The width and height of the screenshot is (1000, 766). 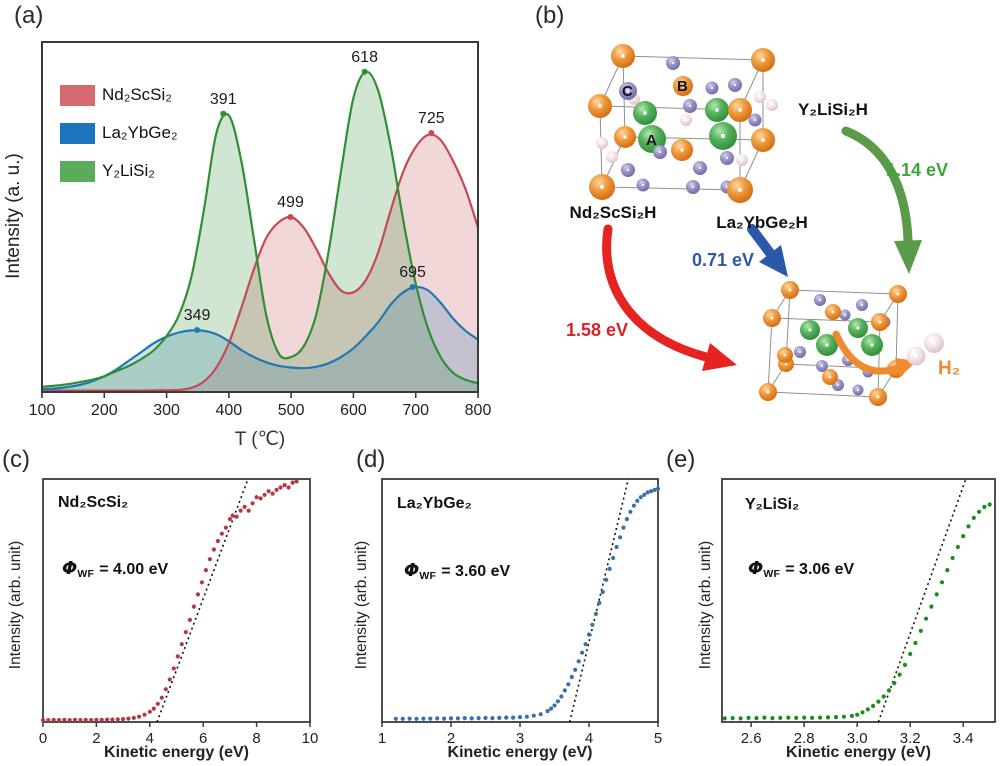 What do you see at coordinates (364, 57) in the screenshot?
I see `peak-label: 618` at bounding box center [364, 57].